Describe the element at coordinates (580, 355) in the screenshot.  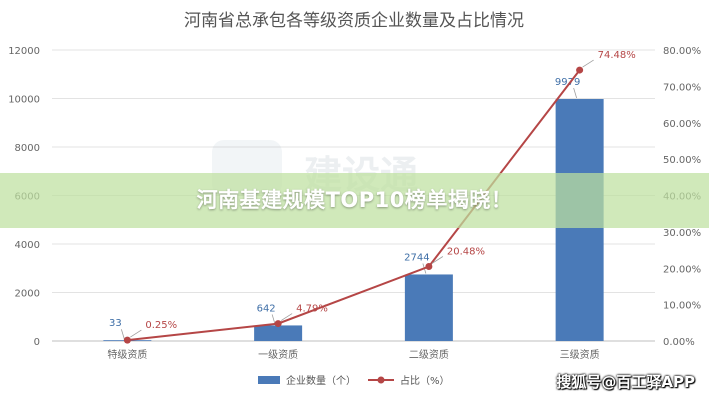
I see `x-tick-label: 三级资质` at that location.